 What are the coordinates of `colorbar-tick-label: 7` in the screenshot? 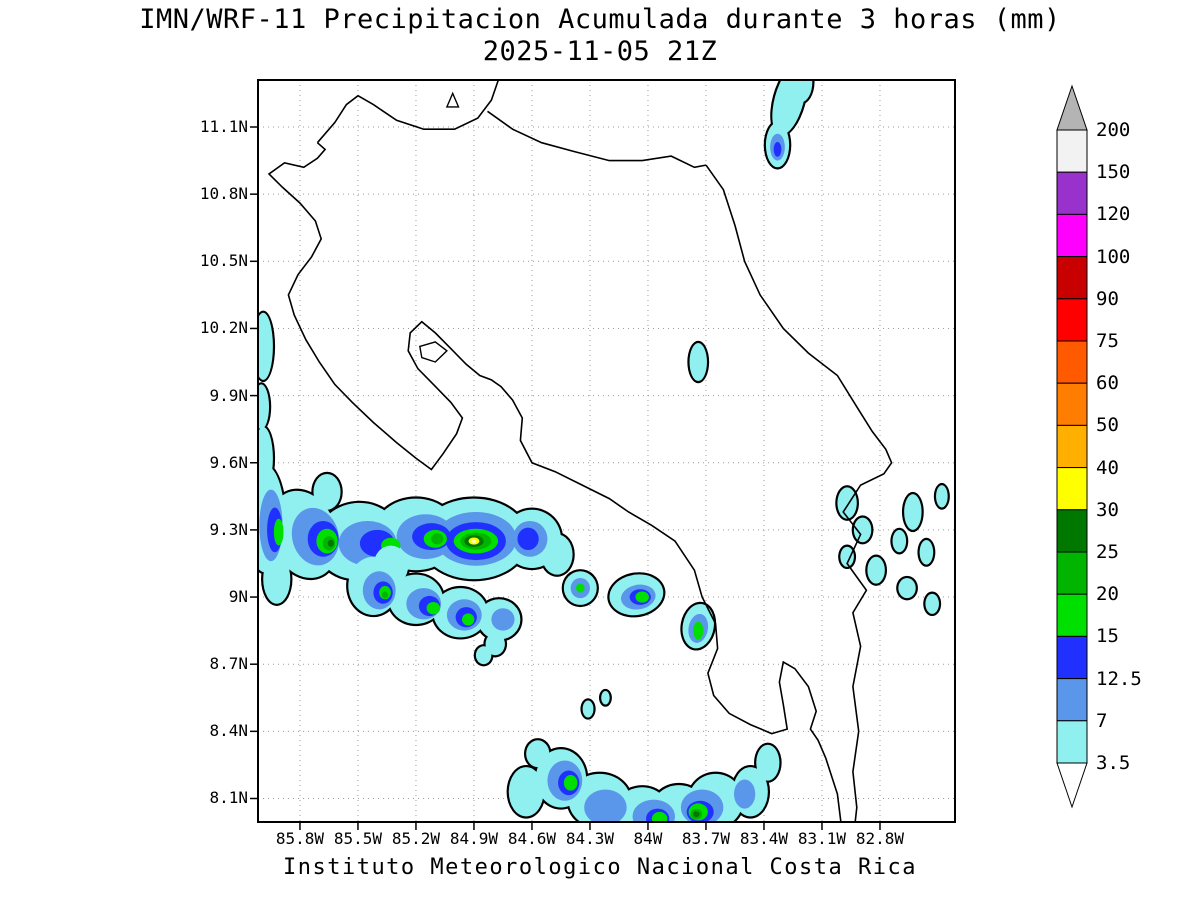 It's located at (1102, 720).